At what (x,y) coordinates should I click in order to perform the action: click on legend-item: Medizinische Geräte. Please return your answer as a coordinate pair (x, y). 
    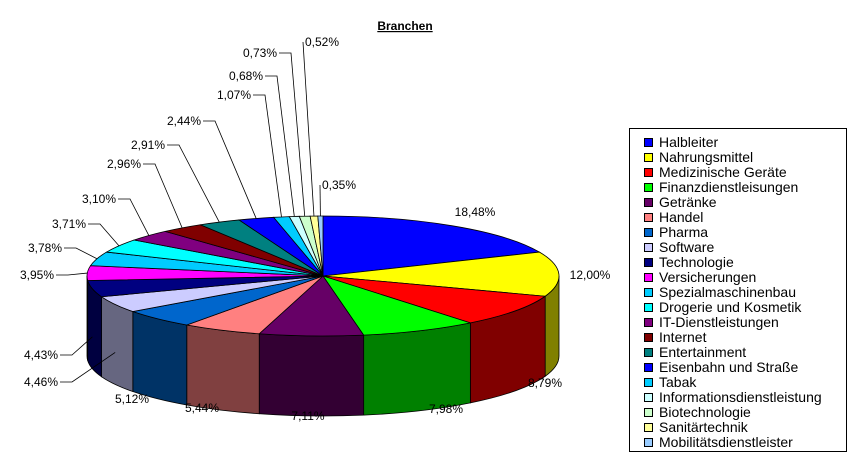
    Looking at the image, I should click on (715, 172).